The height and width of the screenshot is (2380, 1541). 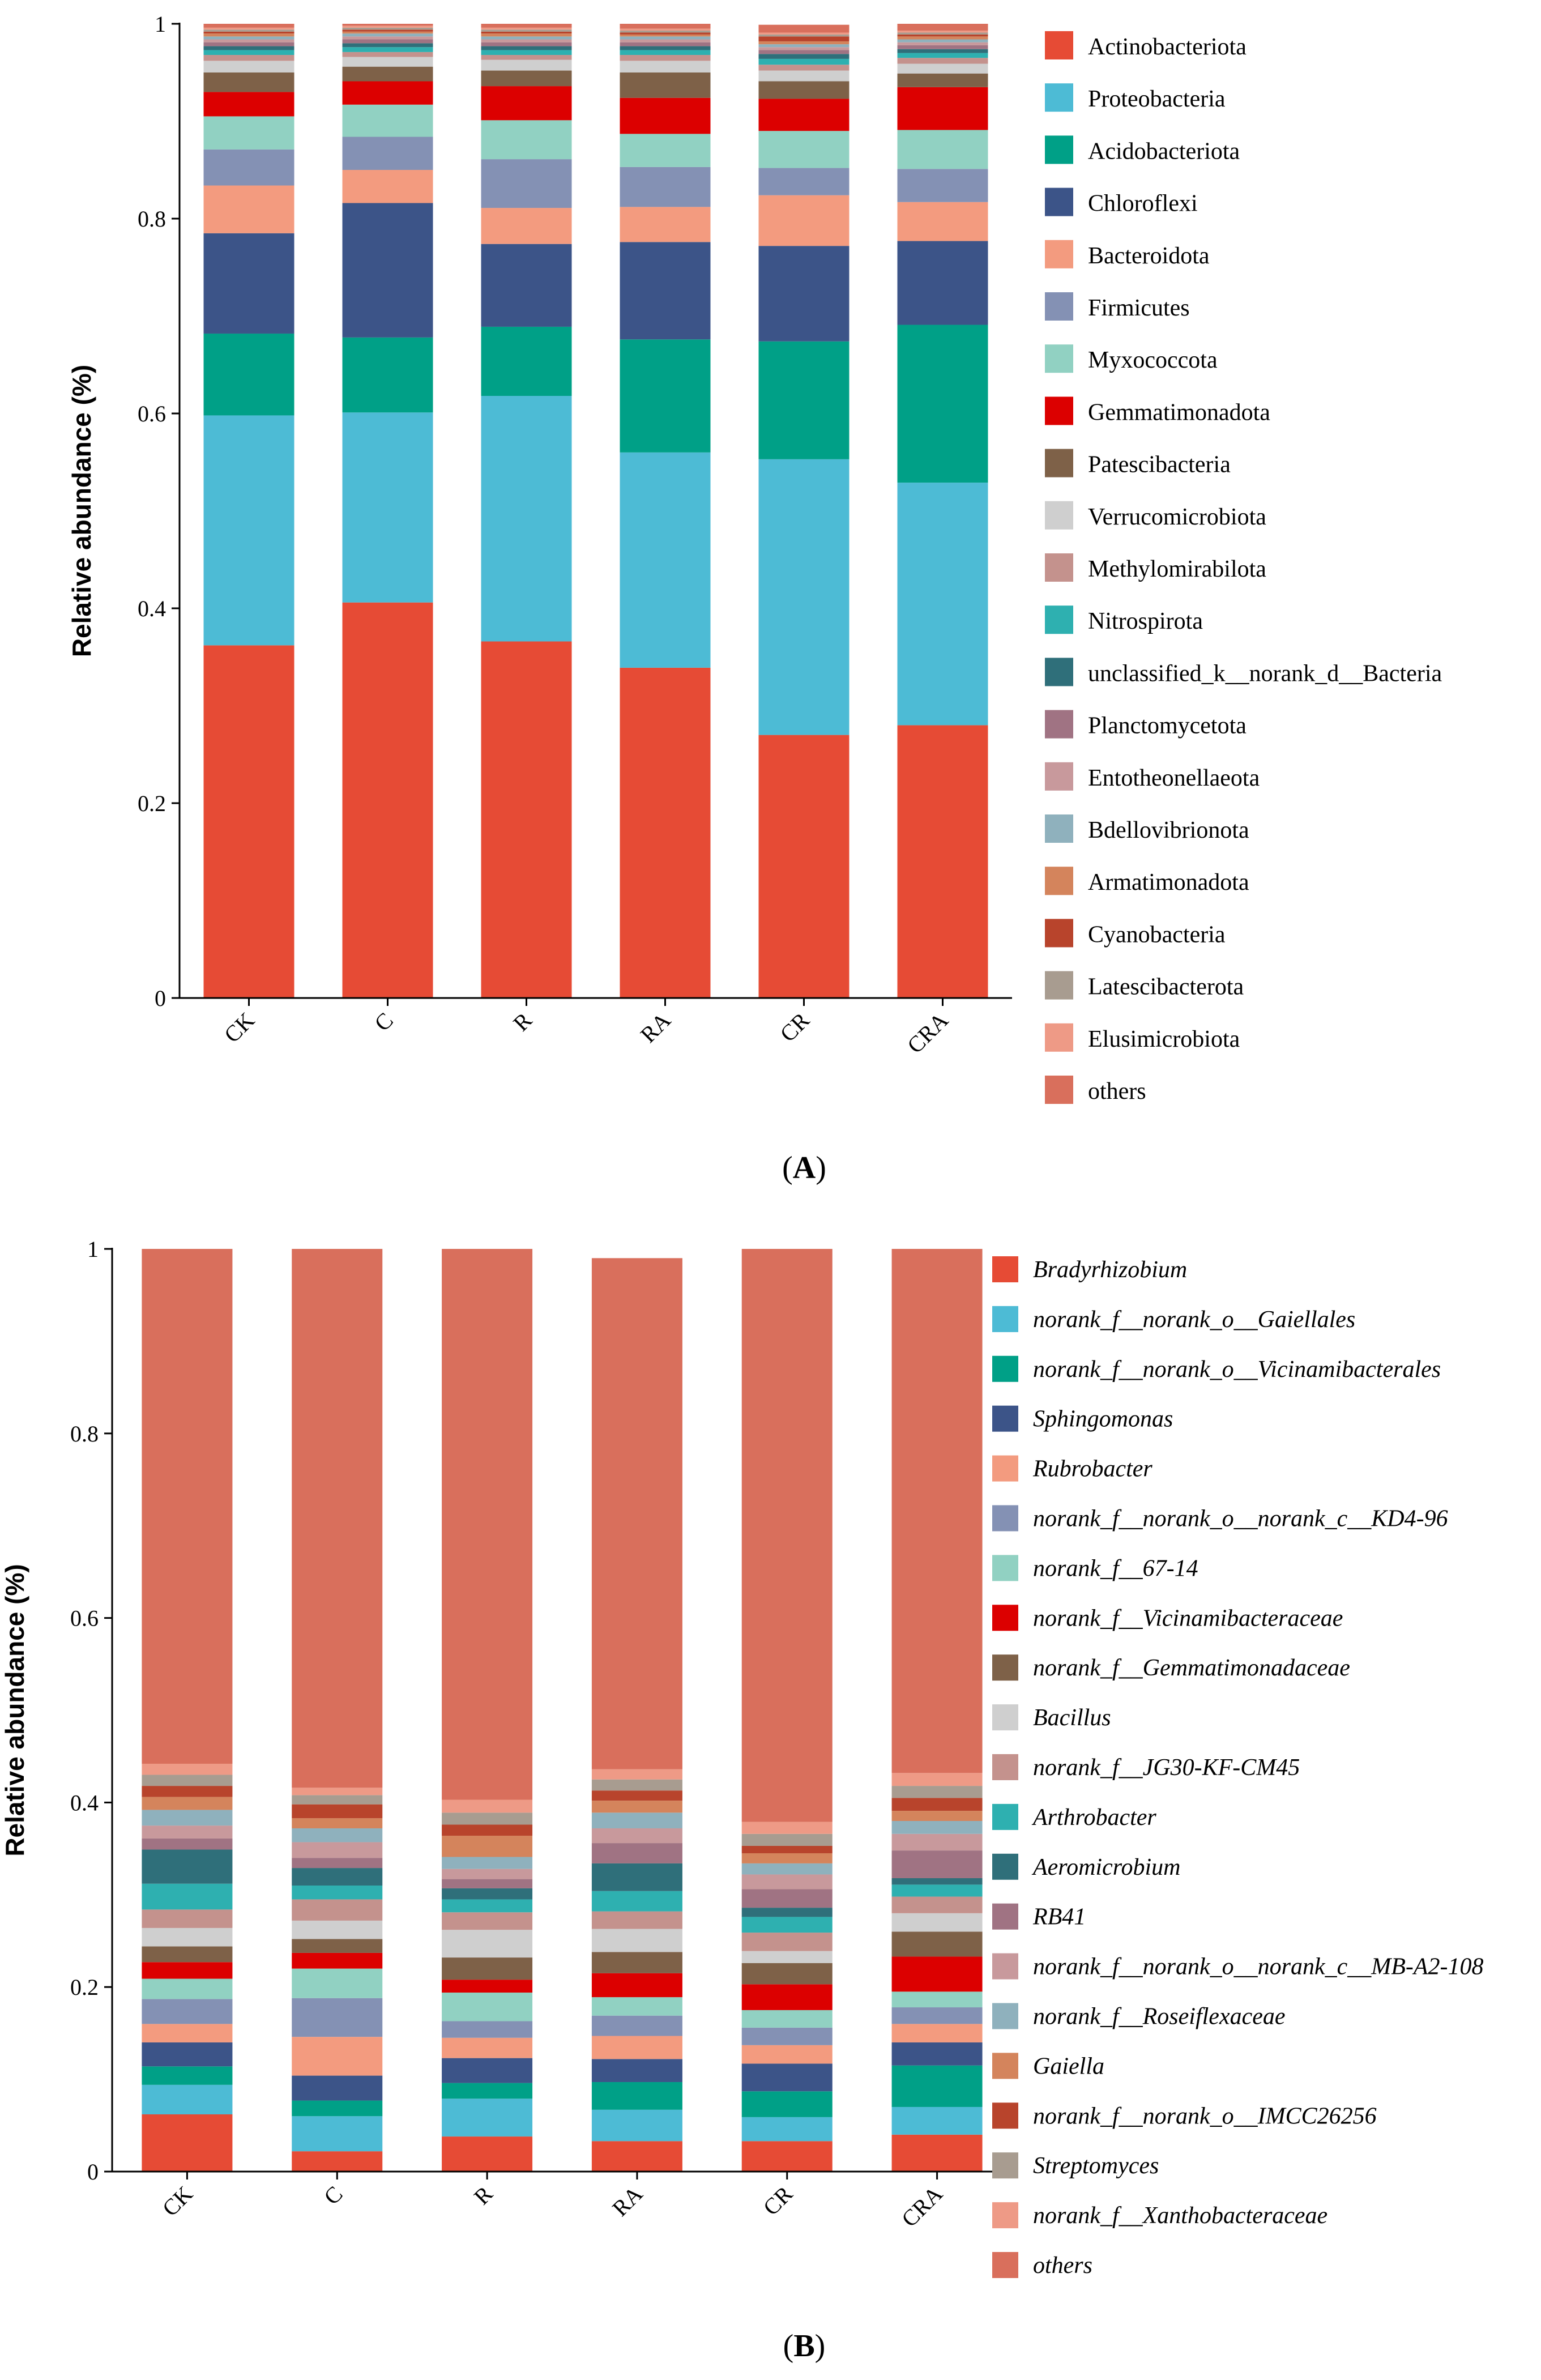 What do you see at coordinates (1153, 360) in the screenshot?
I see `legend-label: Myxococcota` at bounding box center [1153, 360].